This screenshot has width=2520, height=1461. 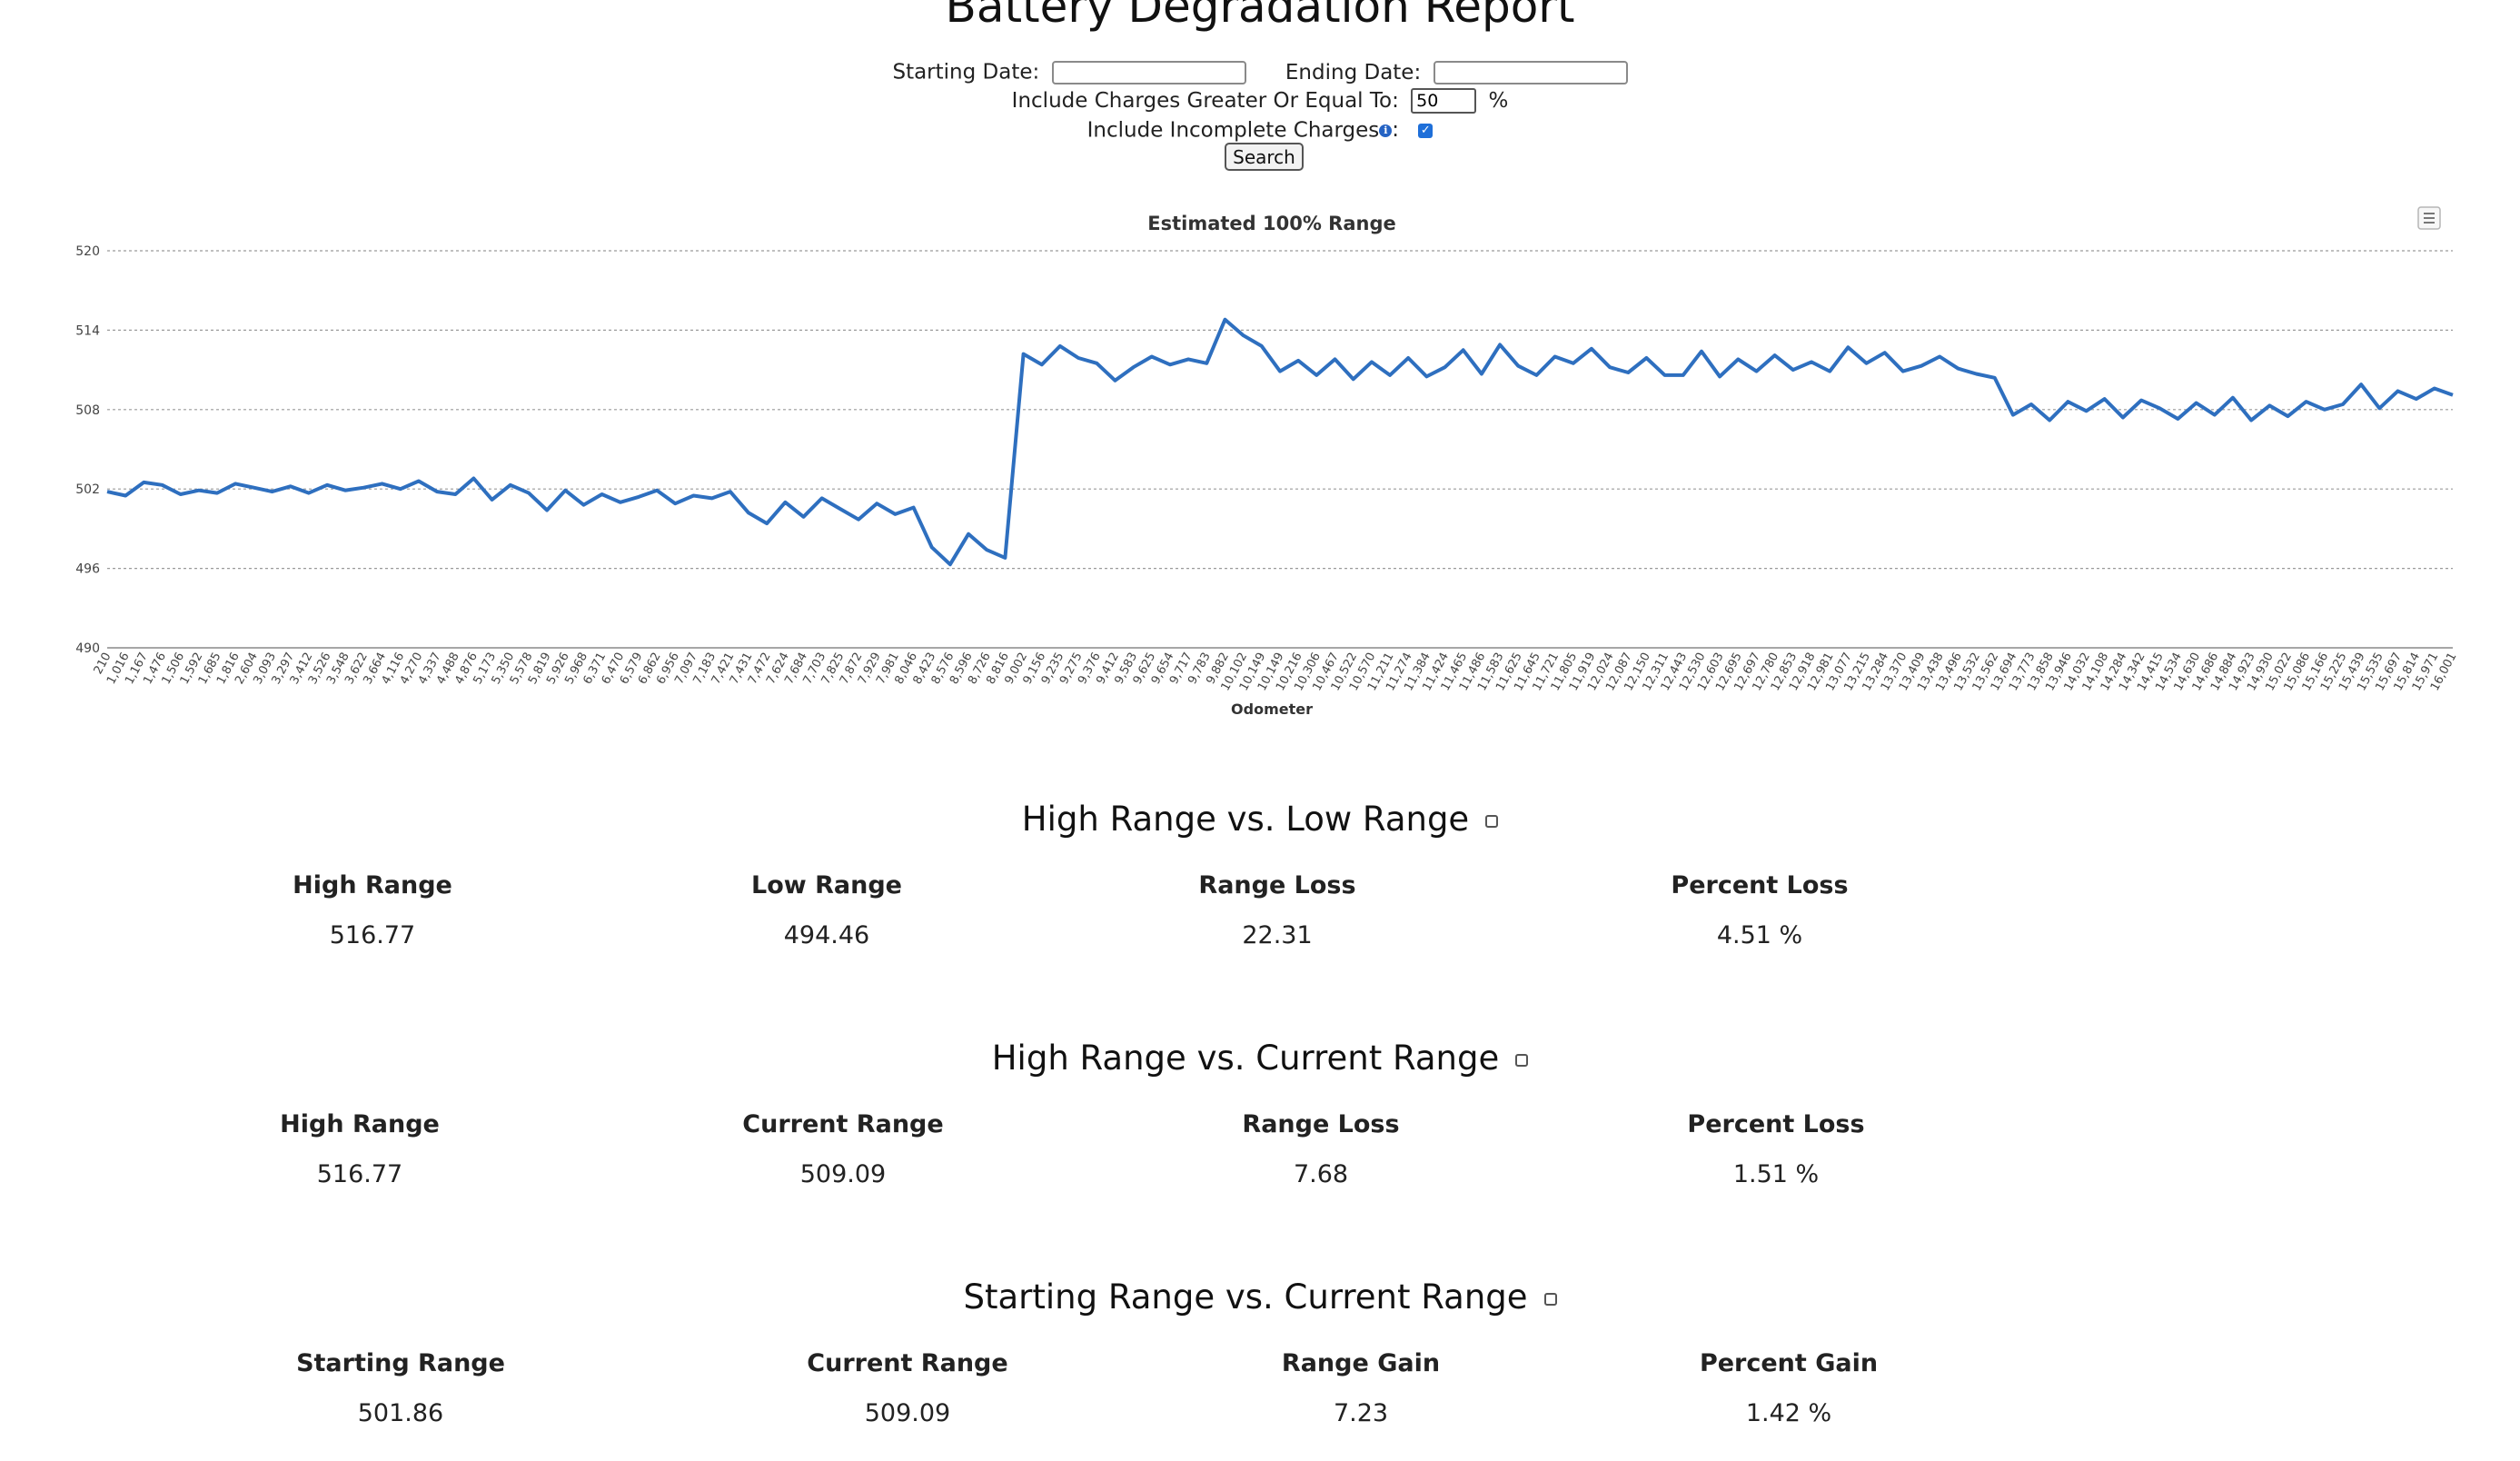 What do you see at coordinates (1272, 710) in the screenshot?
I see `x-axis-label: Odometer` at bounding box center [1272, 710].